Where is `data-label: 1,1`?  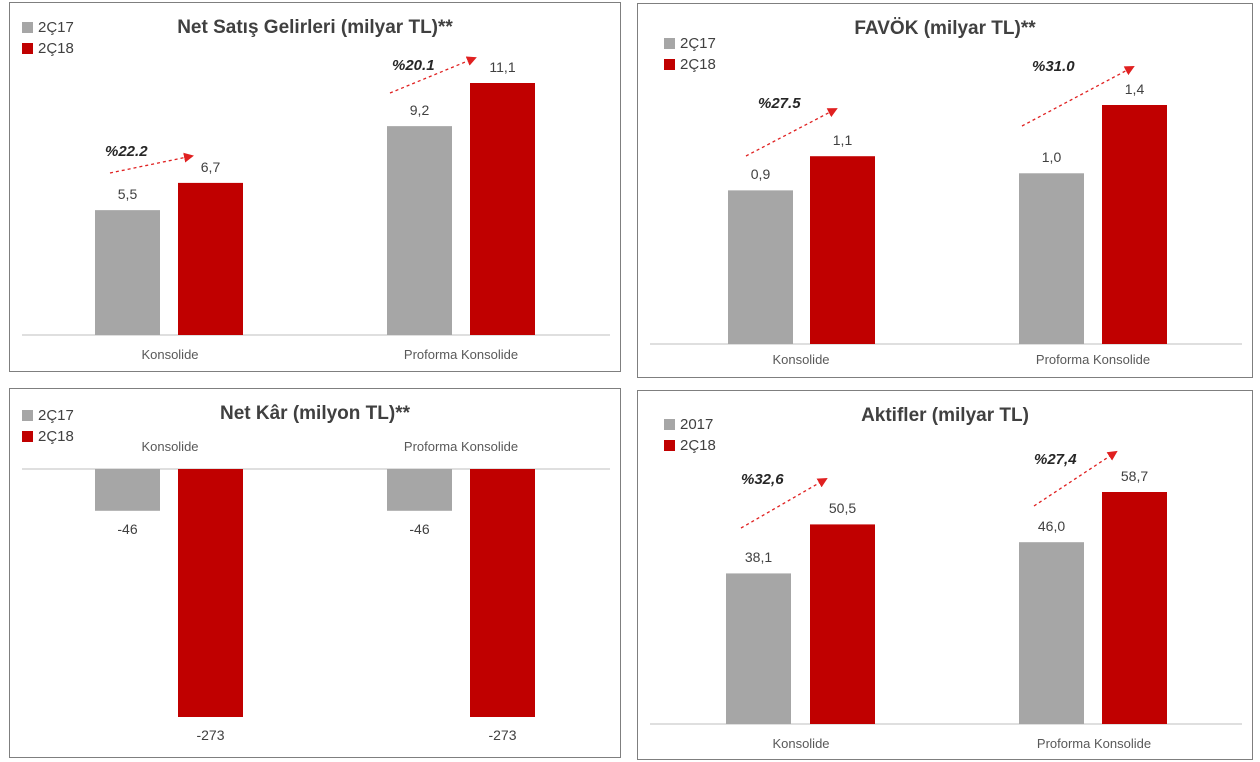
data-label: 1,1 is located at coordinates (842, 140).